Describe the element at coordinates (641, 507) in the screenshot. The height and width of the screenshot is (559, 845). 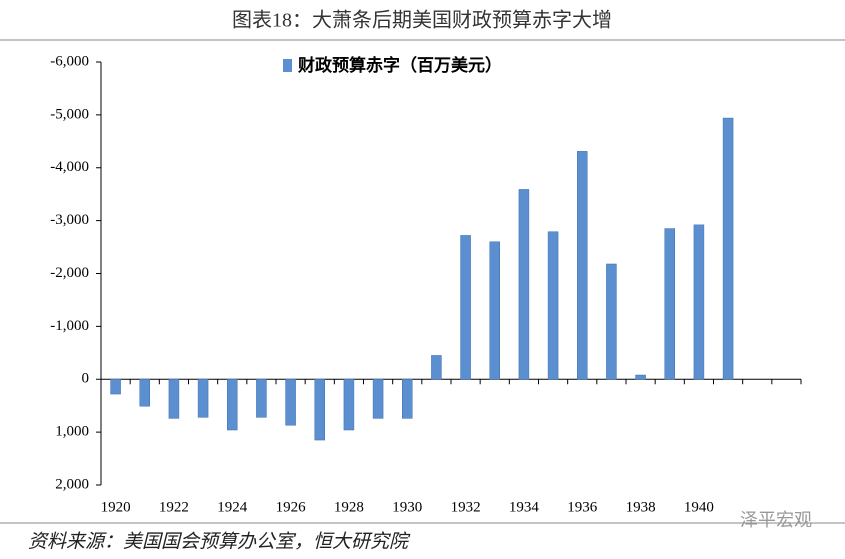
I see `x-tick-label: 1938` at that location.